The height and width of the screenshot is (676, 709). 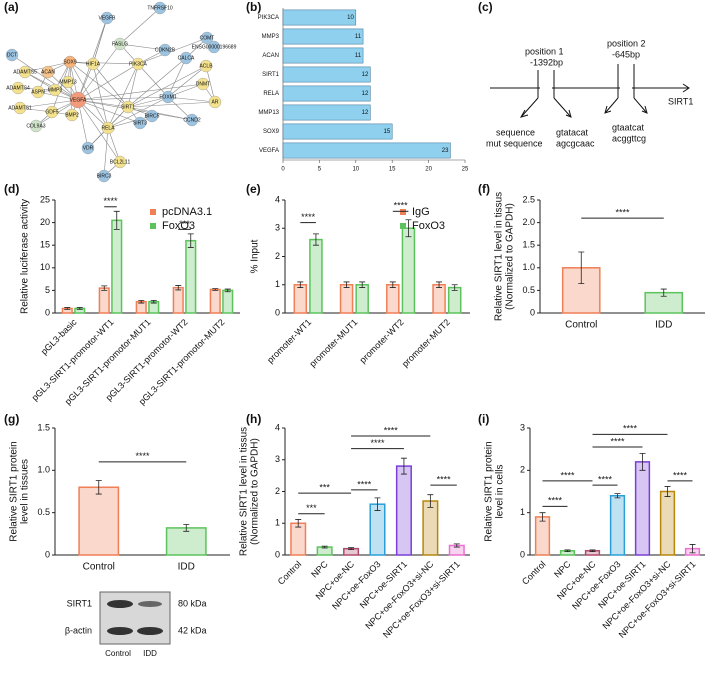 What do you see at coordinates (99, 567) in the screenshot?
I see `x-tick-label: Control` at bounding box center [99, 567].